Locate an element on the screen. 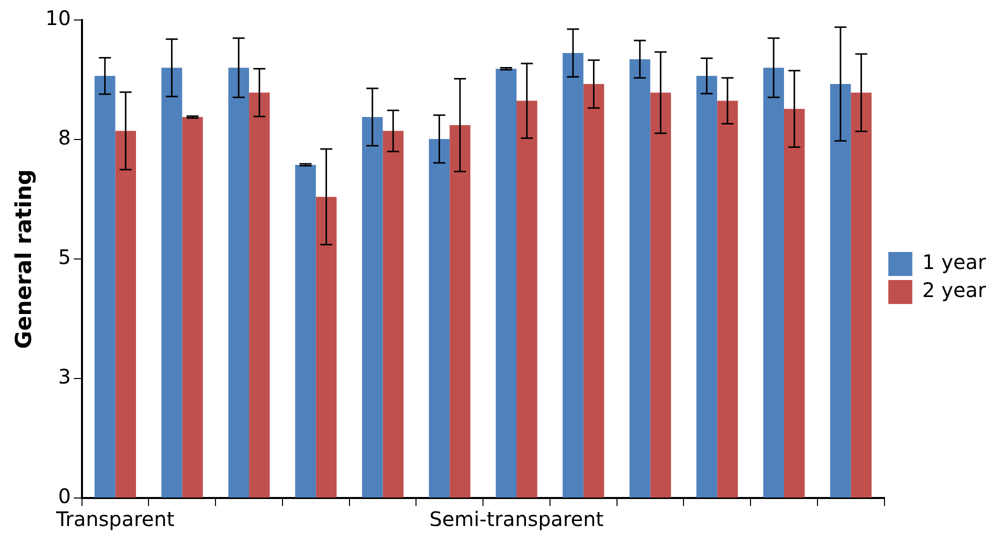  x-tick-label: Transparent is located at coordinates (115, 519).